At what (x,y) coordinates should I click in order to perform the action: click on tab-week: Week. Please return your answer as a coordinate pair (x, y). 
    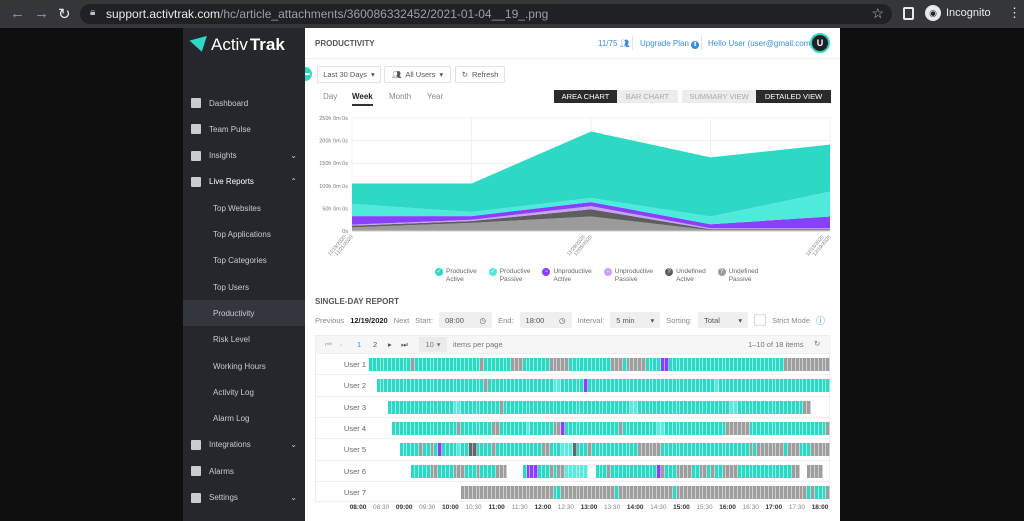
    Looking at the image, I should click on (362, 99).